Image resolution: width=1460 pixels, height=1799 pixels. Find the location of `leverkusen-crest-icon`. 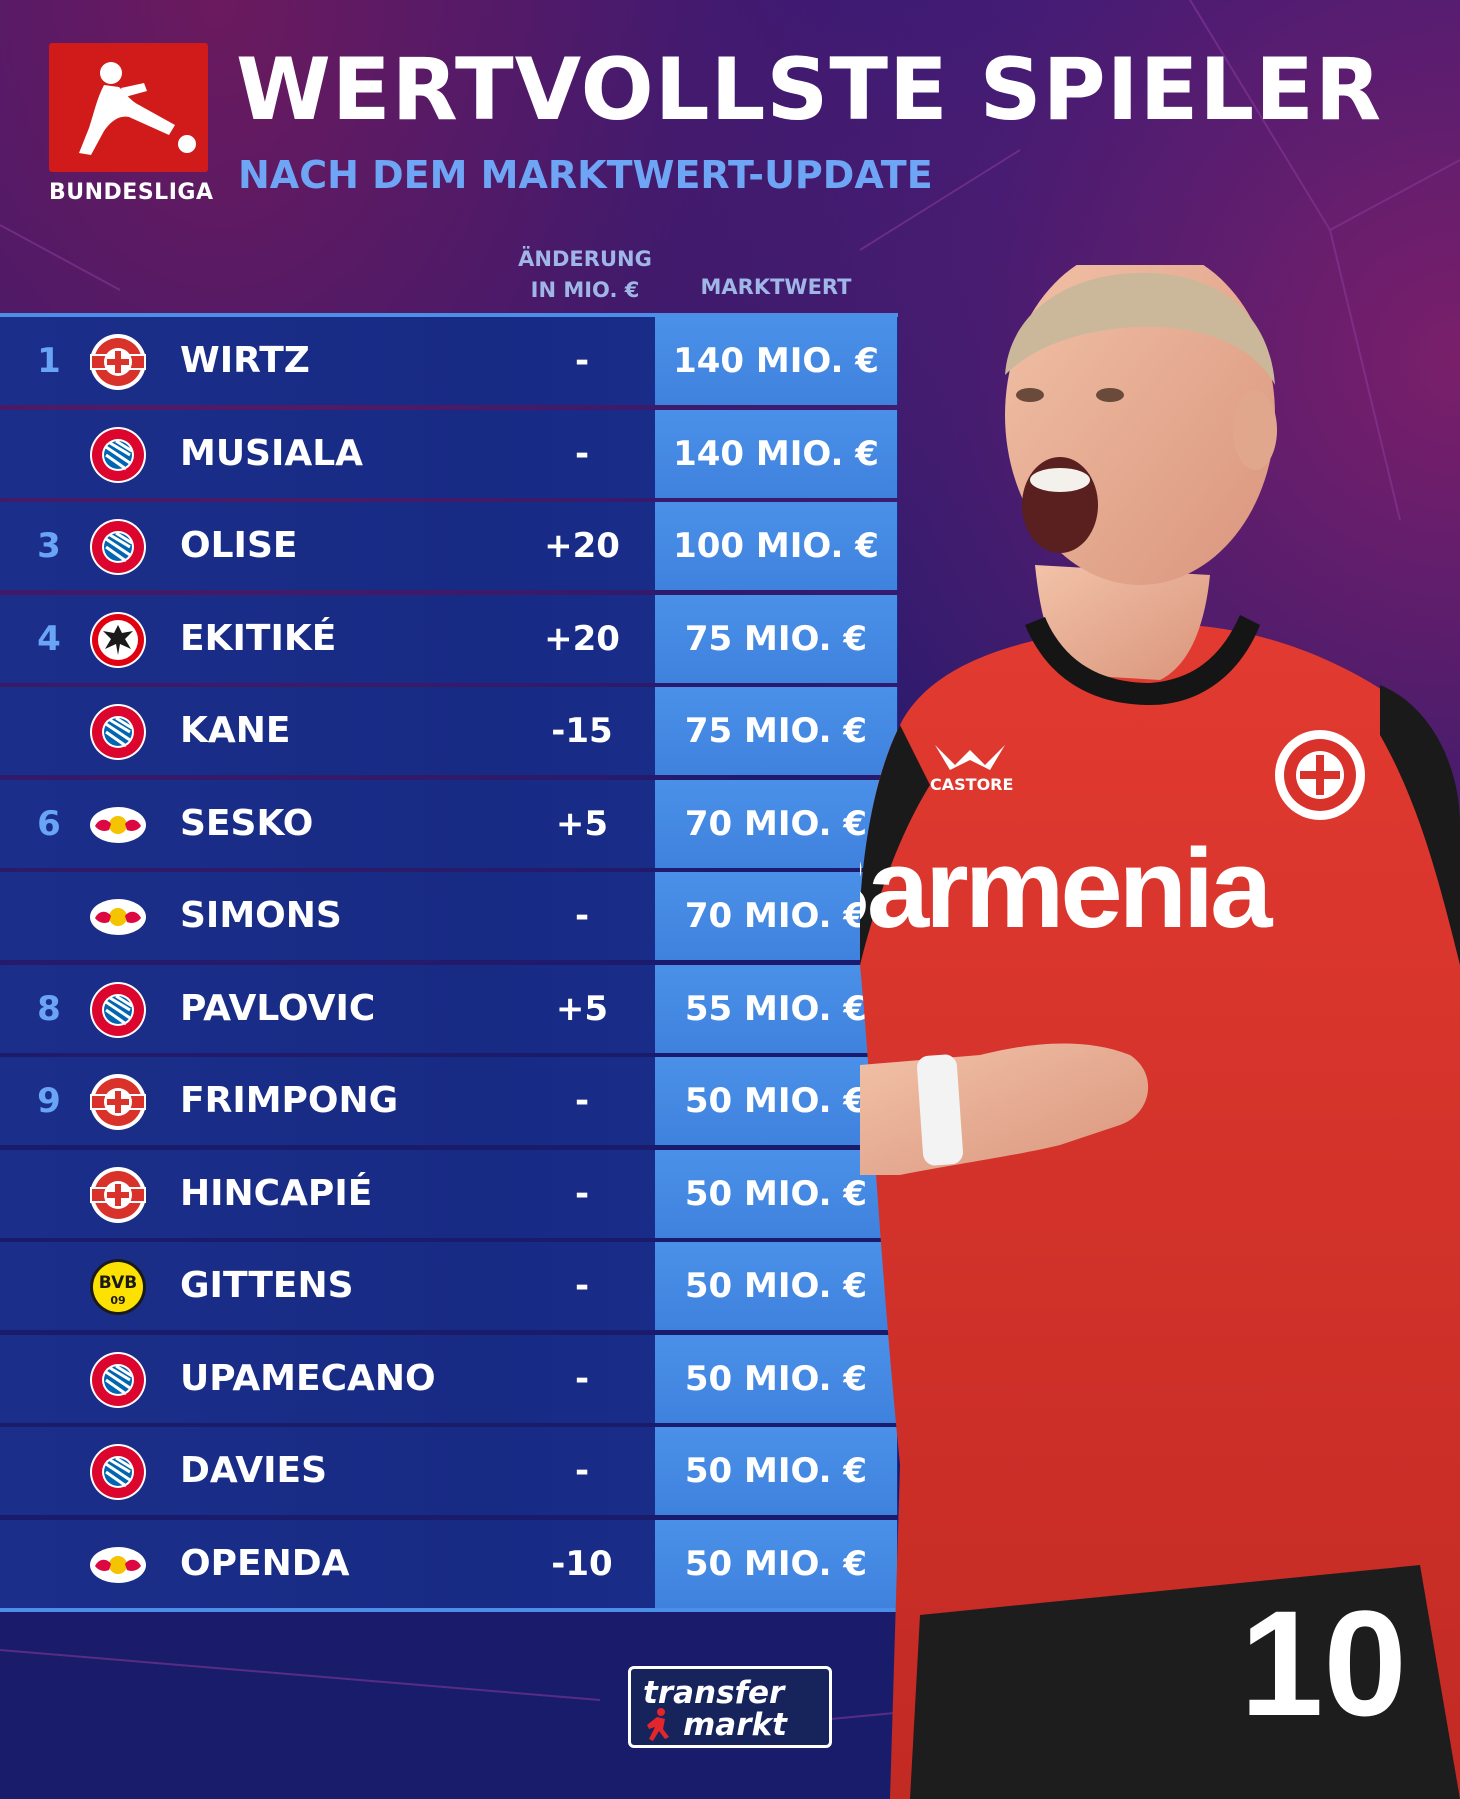

leverkusen-crest-icon is located at coordinates (1320, 775).